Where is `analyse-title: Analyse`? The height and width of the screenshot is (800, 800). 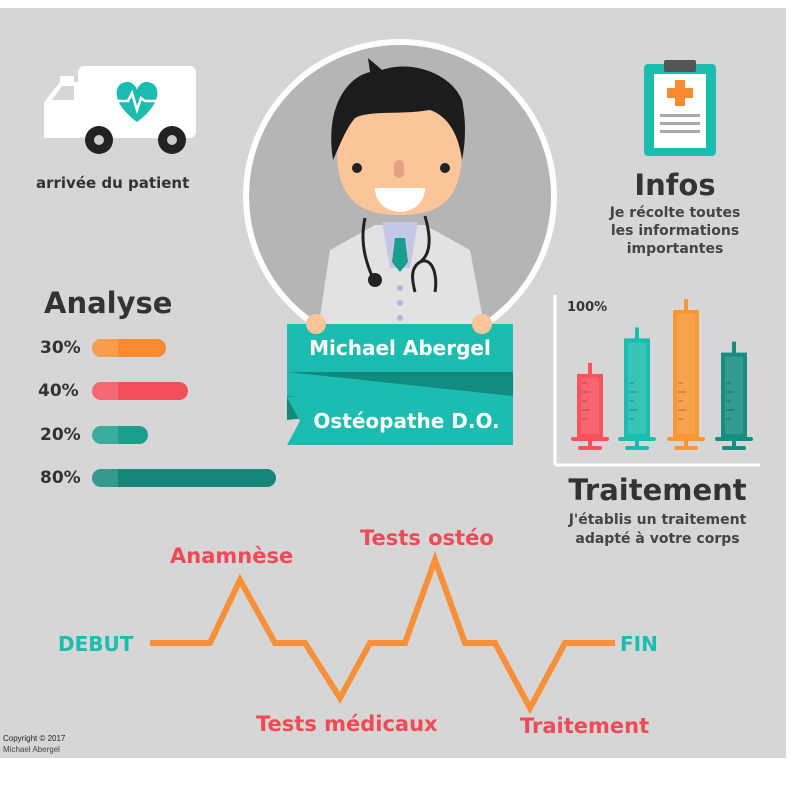 analyse-title: Analyse is located at coordinates (108, 303).